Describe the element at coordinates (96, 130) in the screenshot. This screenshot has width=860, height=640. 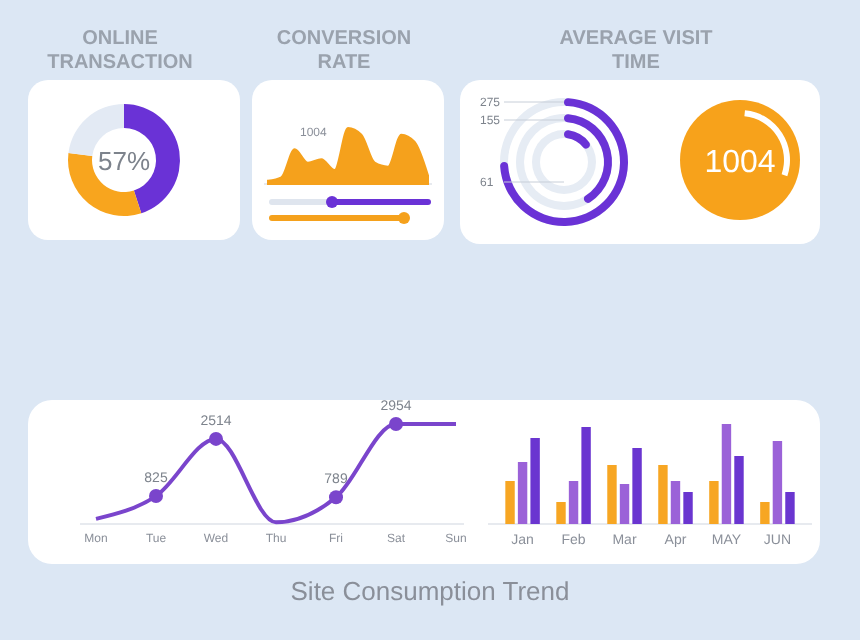
I see `donut-slice` at that location.